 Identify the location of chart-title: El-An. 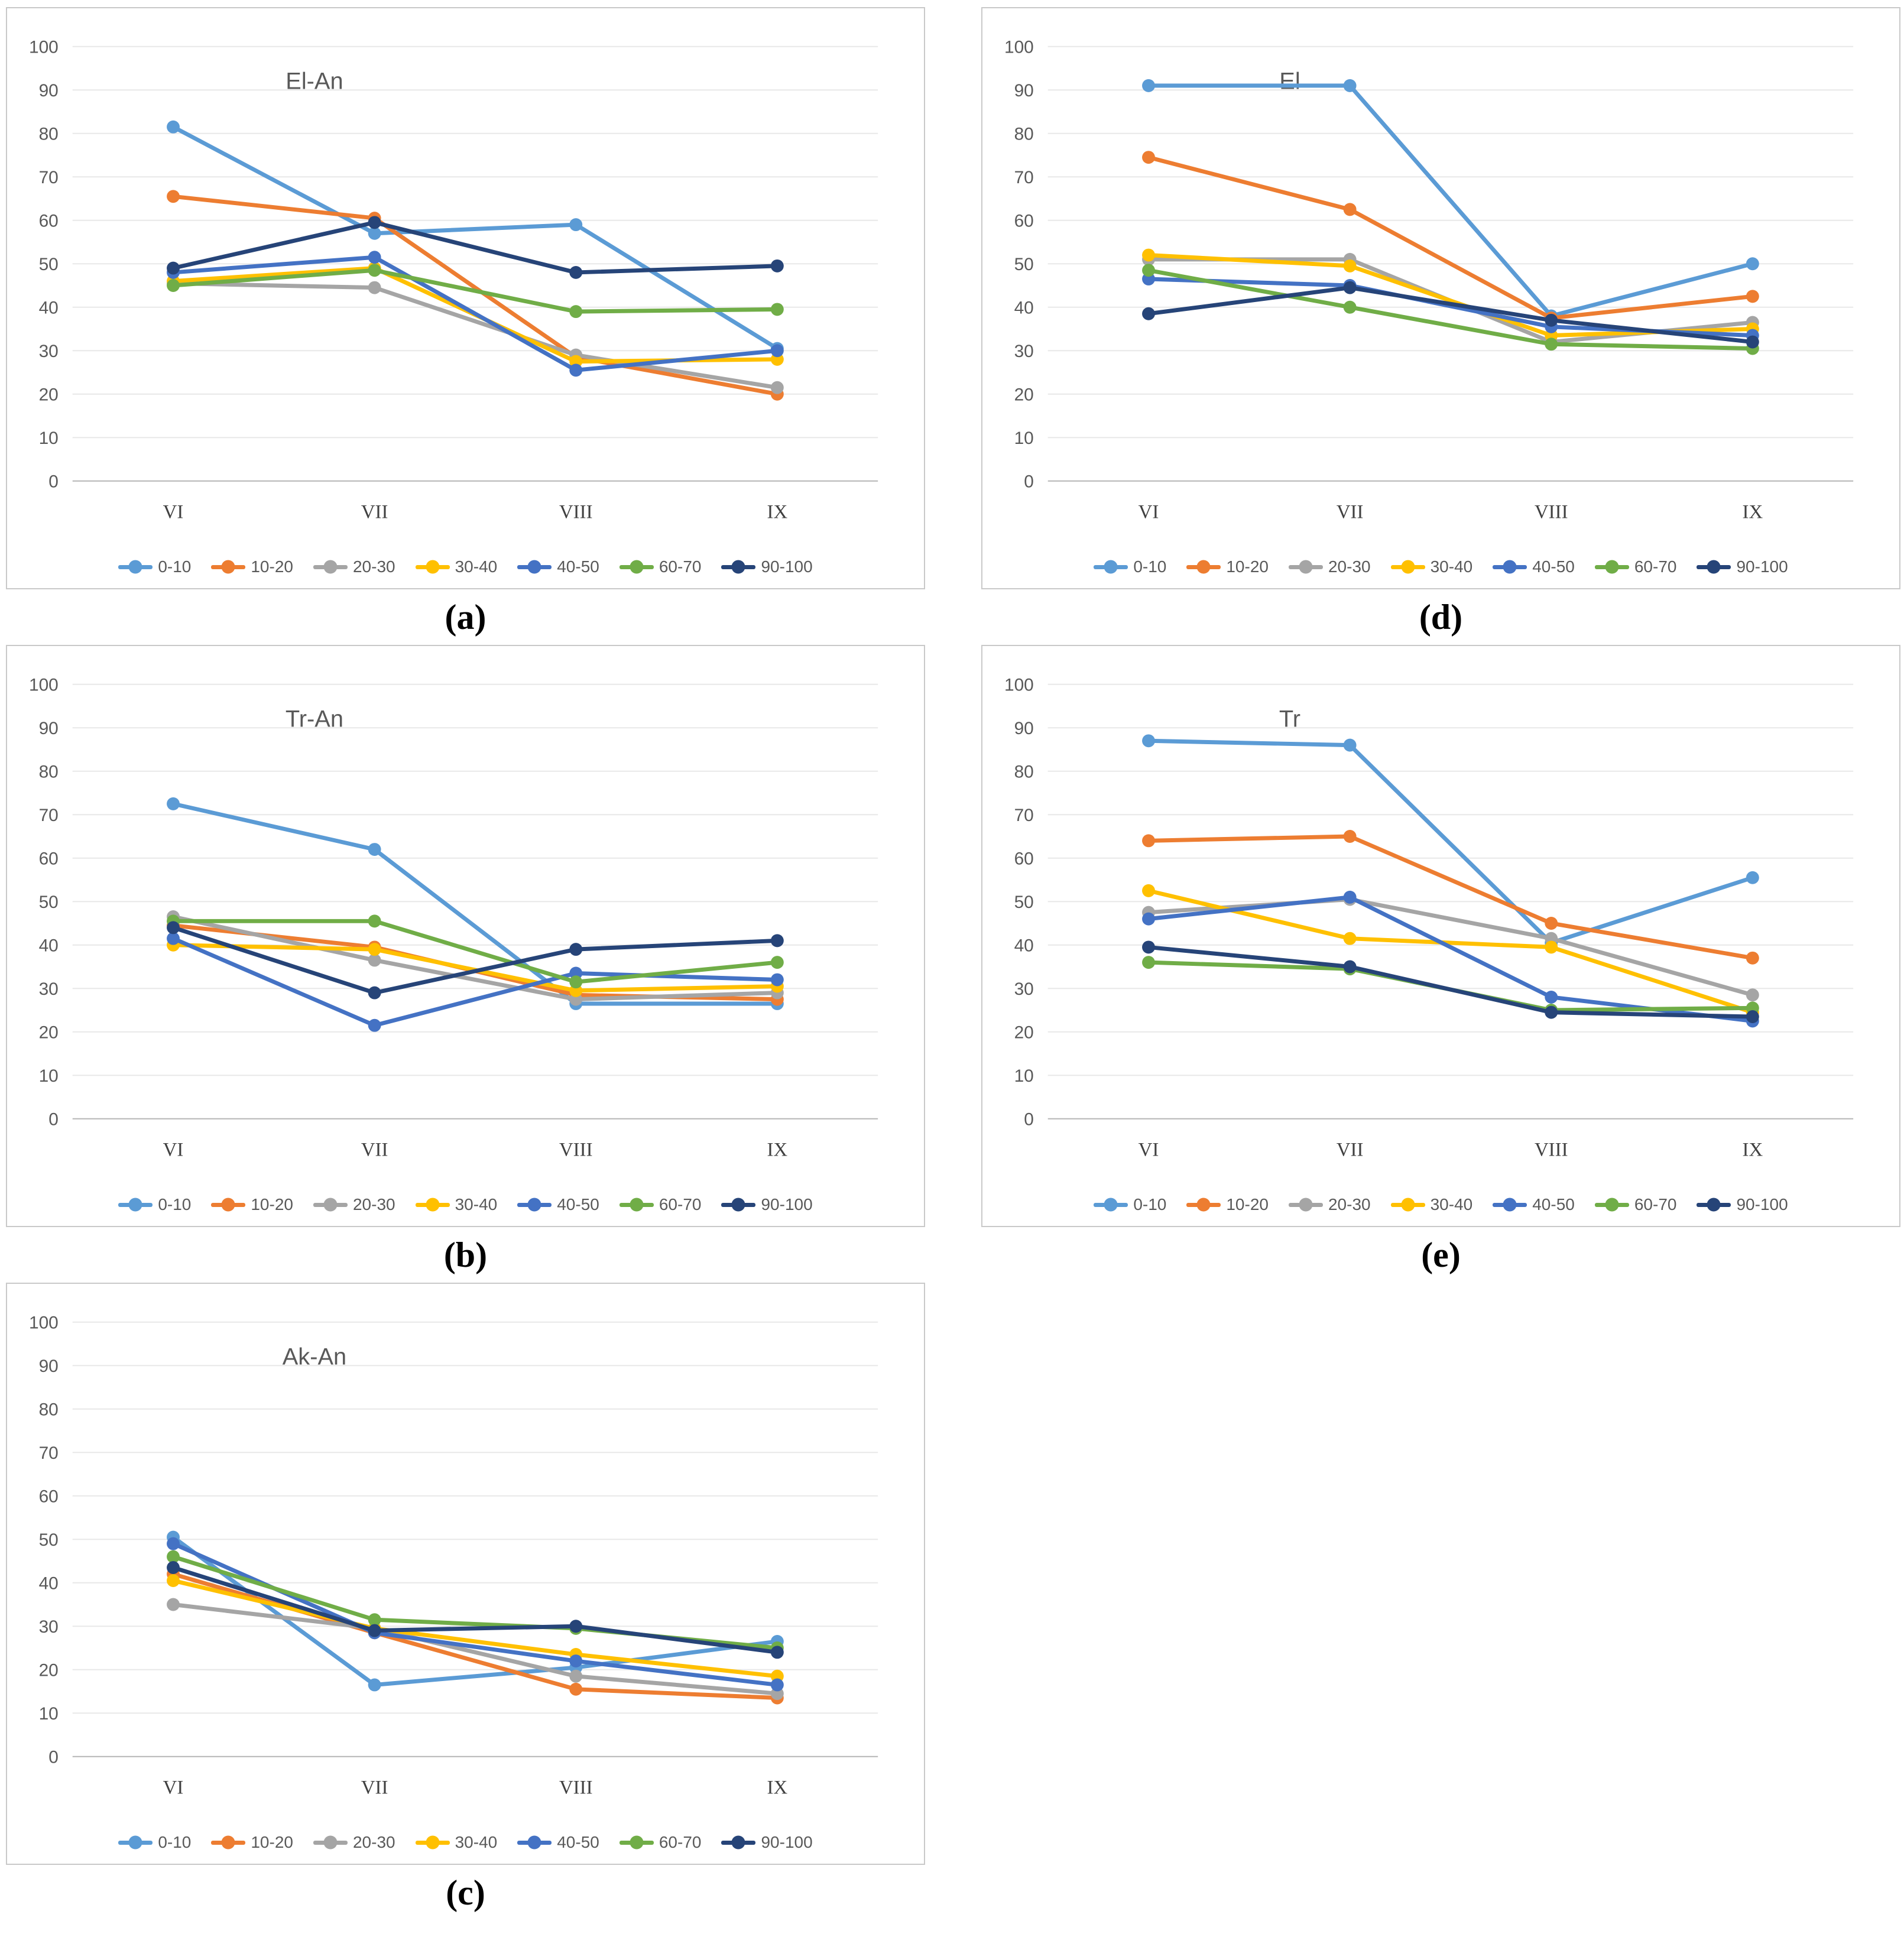
(314, 81).